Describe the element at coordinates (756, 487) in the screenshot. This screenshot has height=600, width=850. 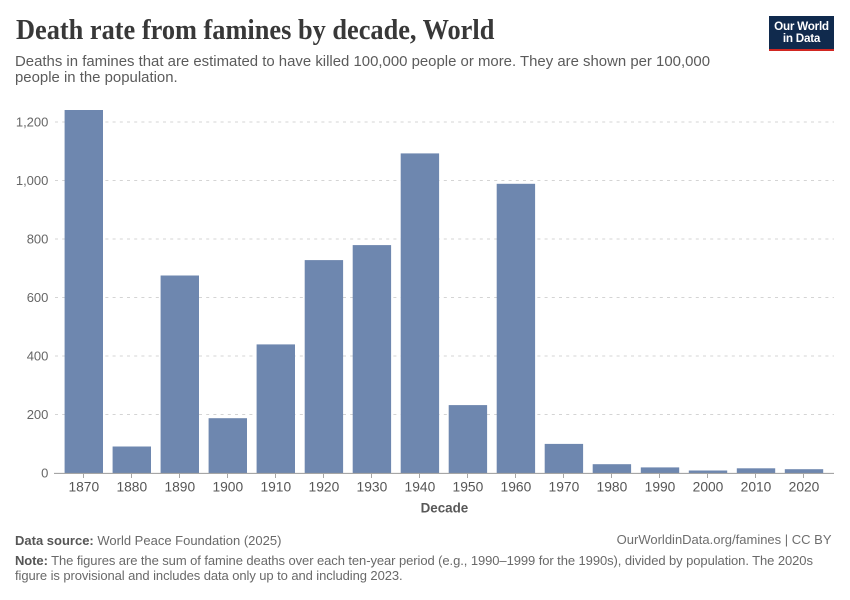
I see `svg-text: 2010` at that location.